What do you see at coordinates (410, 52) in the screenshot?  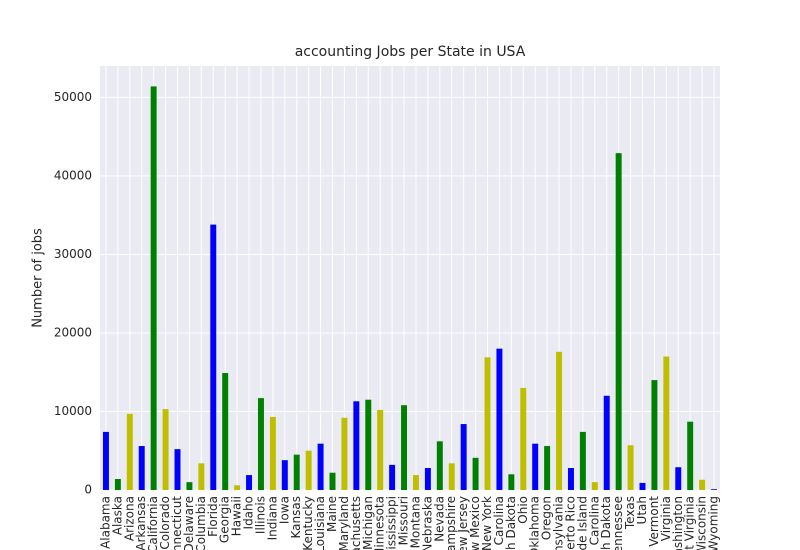 I see `chart-title: accounting Jobs per State in USA` at bounding box center [410, 52].